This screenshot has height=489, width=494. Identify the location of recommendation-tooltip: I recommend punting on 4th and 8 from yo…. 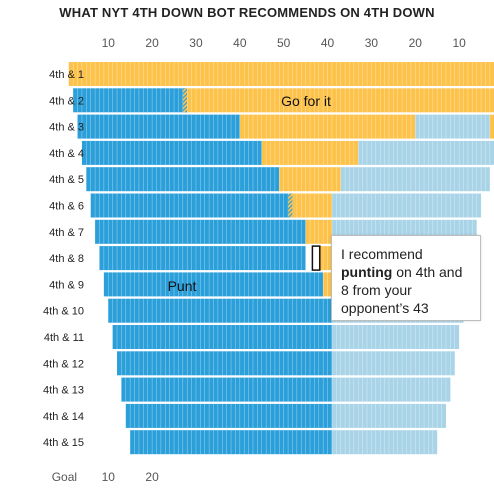
(406, 278).